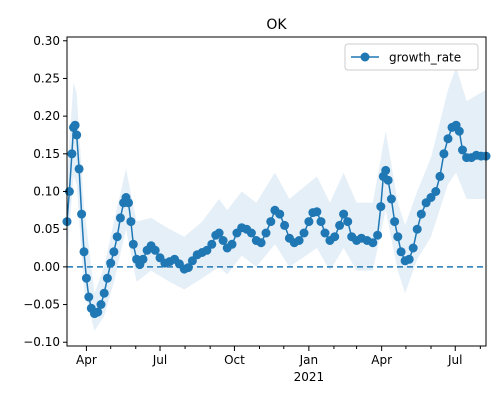  I want to click on x-tick-label: Oct, so click(234, 360).